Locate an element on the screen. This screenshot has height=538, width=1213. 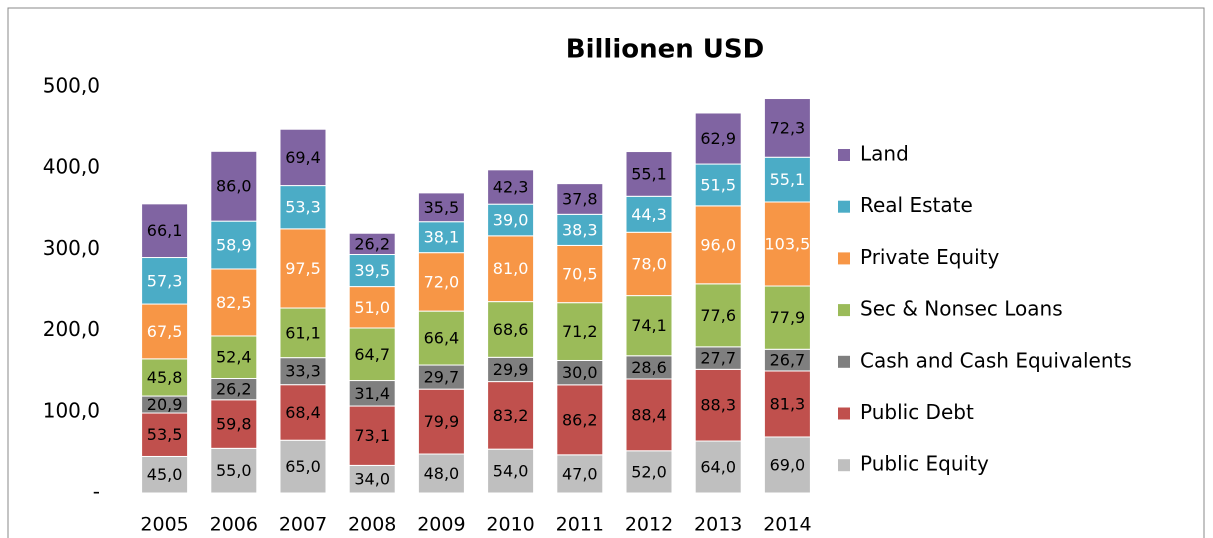
data-label: 59,8 is located at coordinates (234, 424).